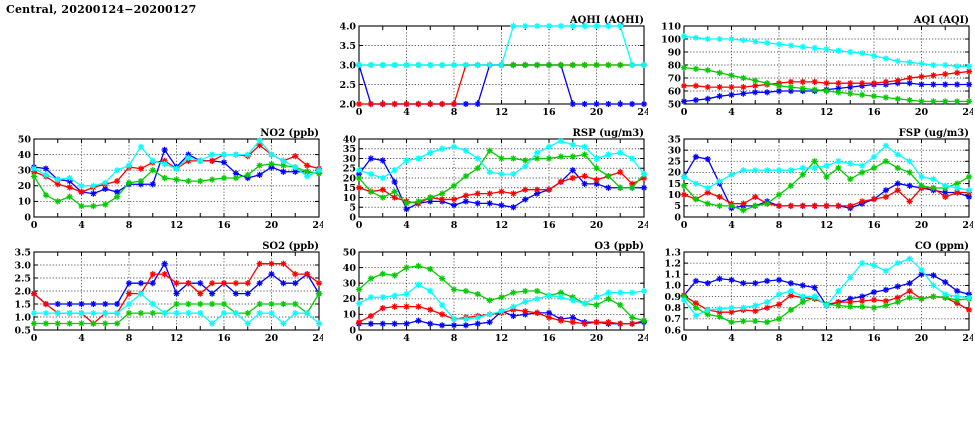 The width and height of the screenshot is (975, 447). What do you see at coordinates (489, 292) in the screenshot?
I see `panel-o3: O3 (ppb) 0 10 20 30 40 50 0 4 8 12 16 20 24` at bounding box center [489, 292].